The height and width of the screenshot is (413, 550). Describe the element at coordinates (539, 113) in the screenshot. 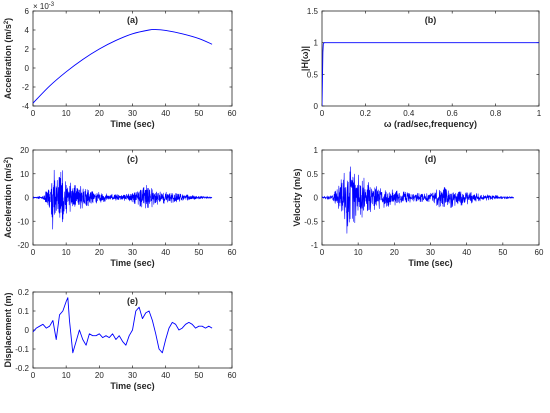

I see `x-tick-label-b: 1` at that location.